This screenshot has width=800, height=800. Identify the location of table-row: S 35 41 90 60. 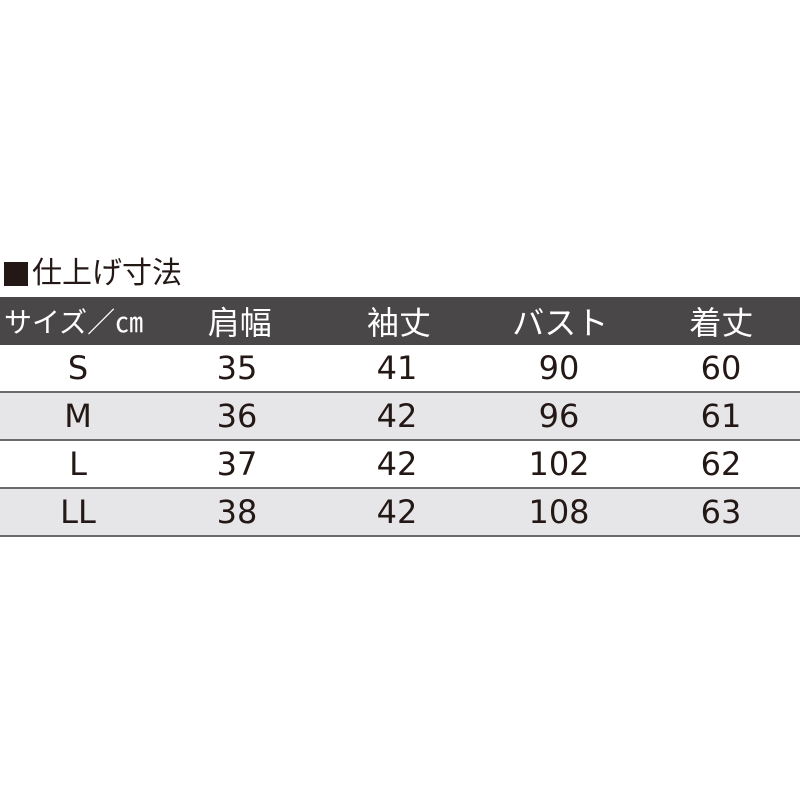
(400, 369).